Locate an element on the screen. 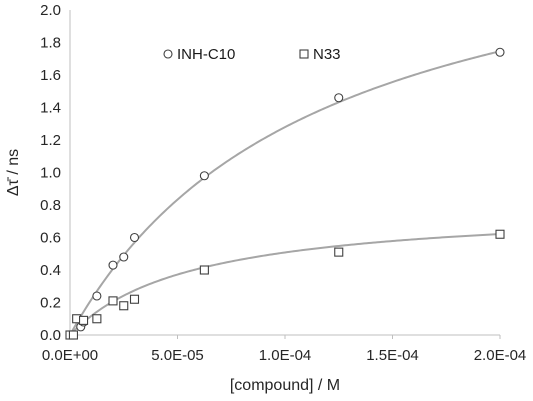  y-tick-label: 0.2 is located at coordinates (50, 303).